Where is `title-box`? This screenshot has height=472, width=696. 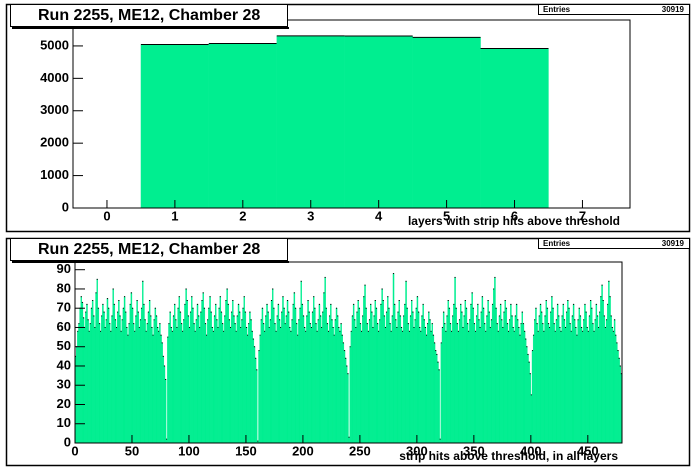 title-box is located at coordinates (149, 249).